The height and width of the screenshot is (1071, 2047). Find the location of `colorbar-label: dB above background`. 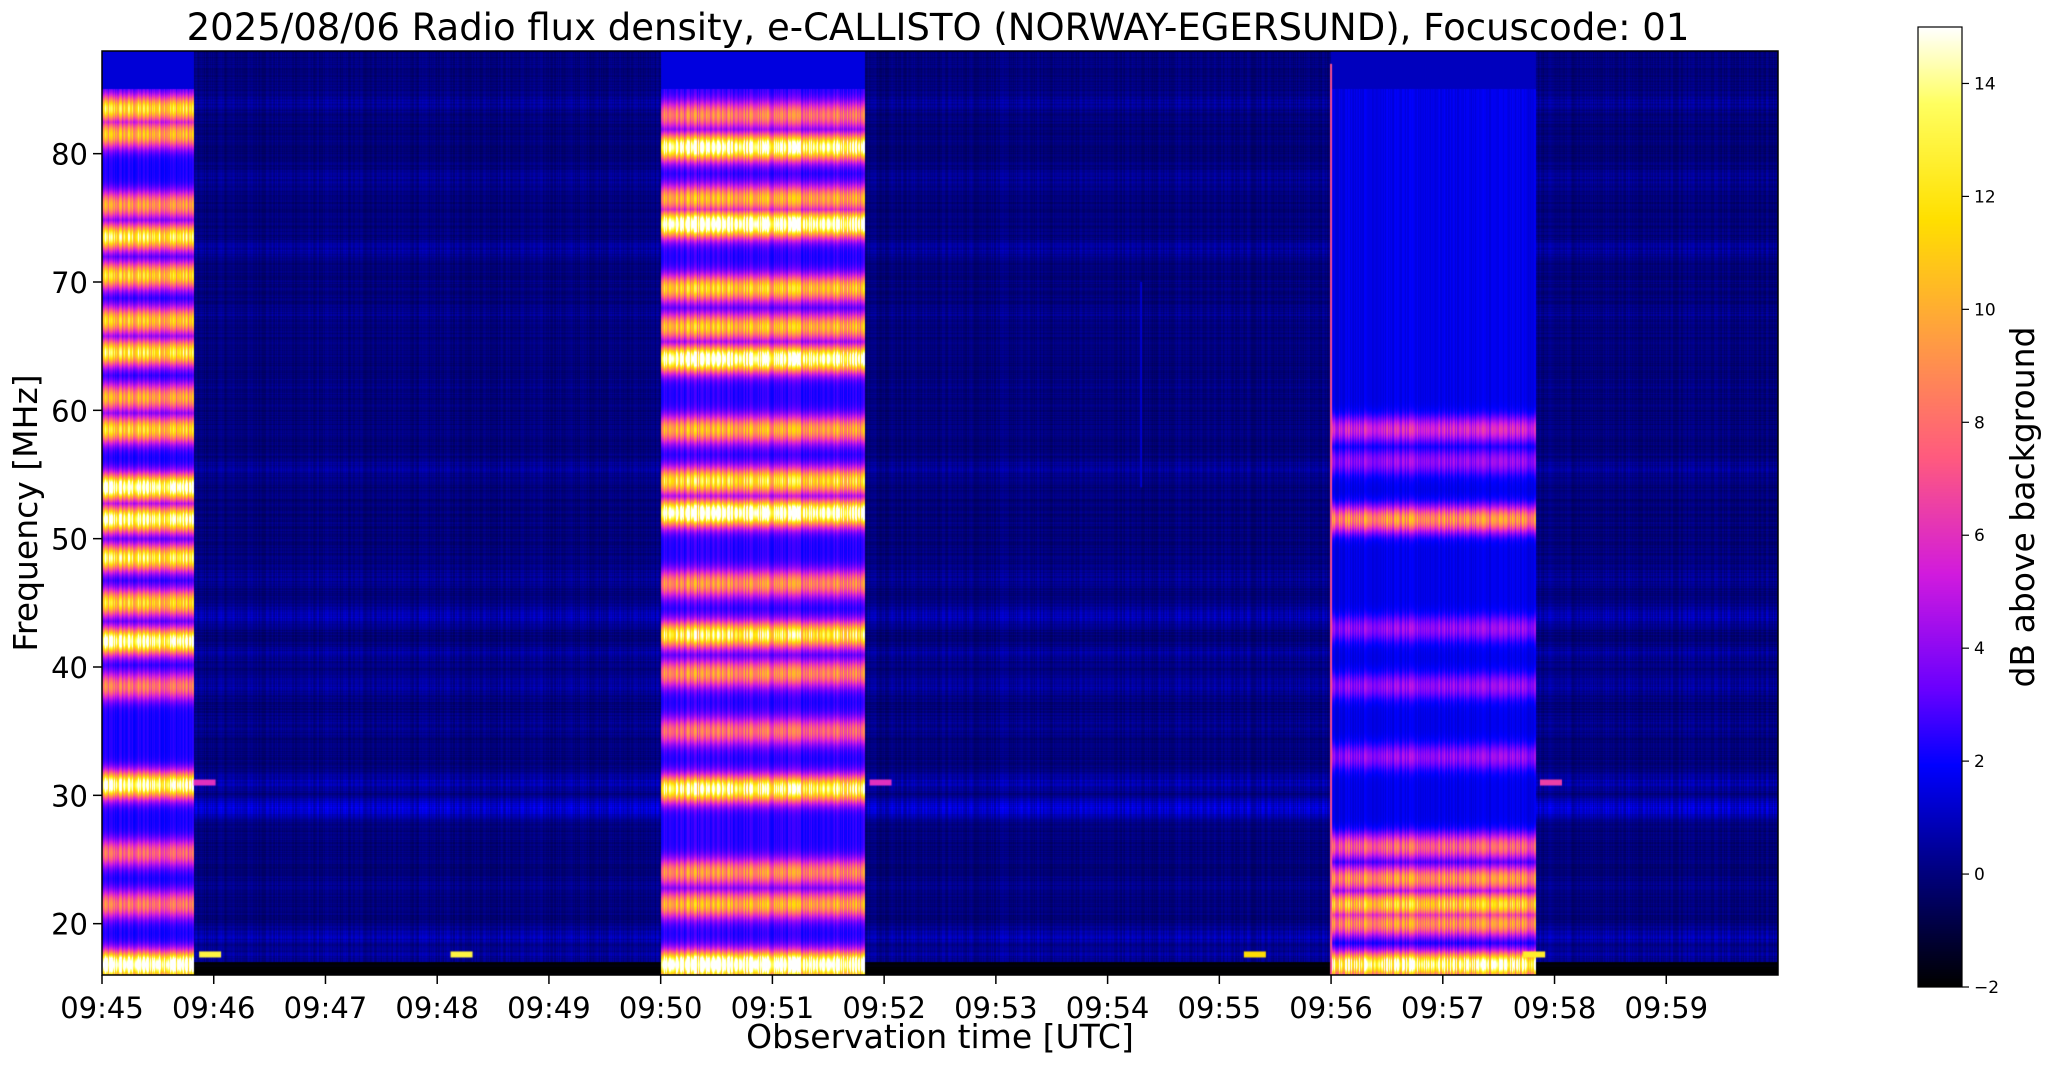

colorbar-label: dB above background is located at coordinates (2022, 507).